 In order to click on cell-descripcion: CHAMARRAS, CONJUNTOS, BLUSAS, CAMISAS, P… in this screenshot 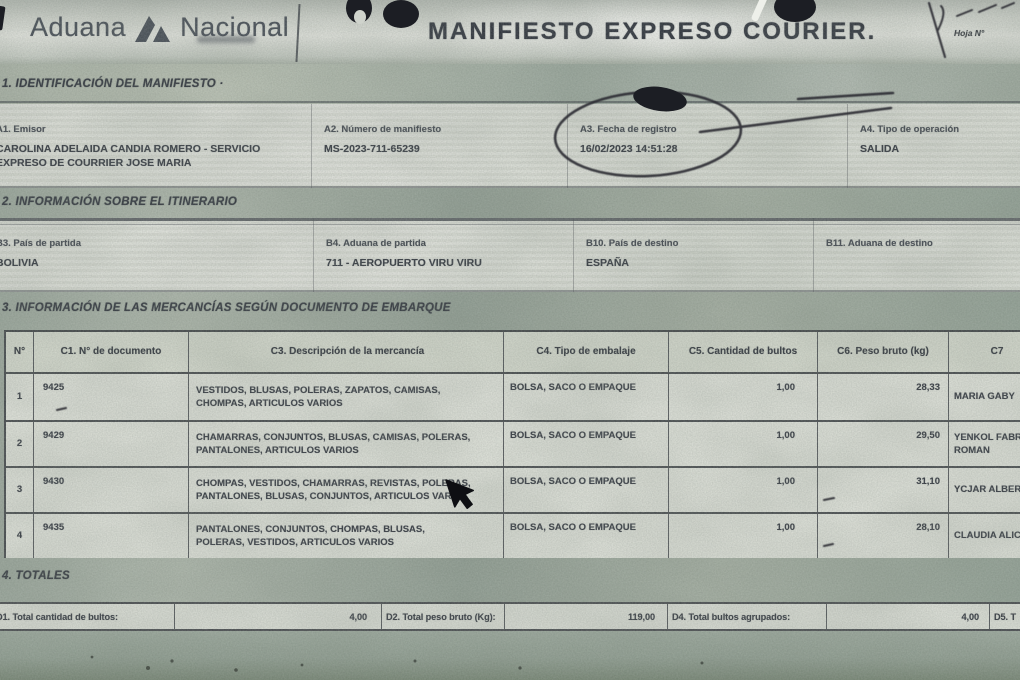, I will do `click(346, 444)`.